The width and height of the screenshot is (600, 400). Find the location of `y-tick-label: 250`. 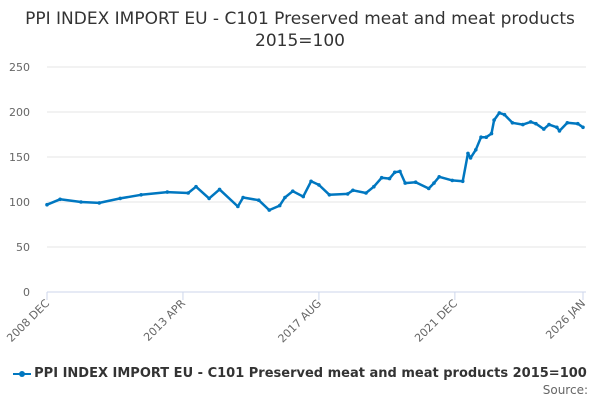

y-tick-label: 250 is located at coordinates (19, 67).